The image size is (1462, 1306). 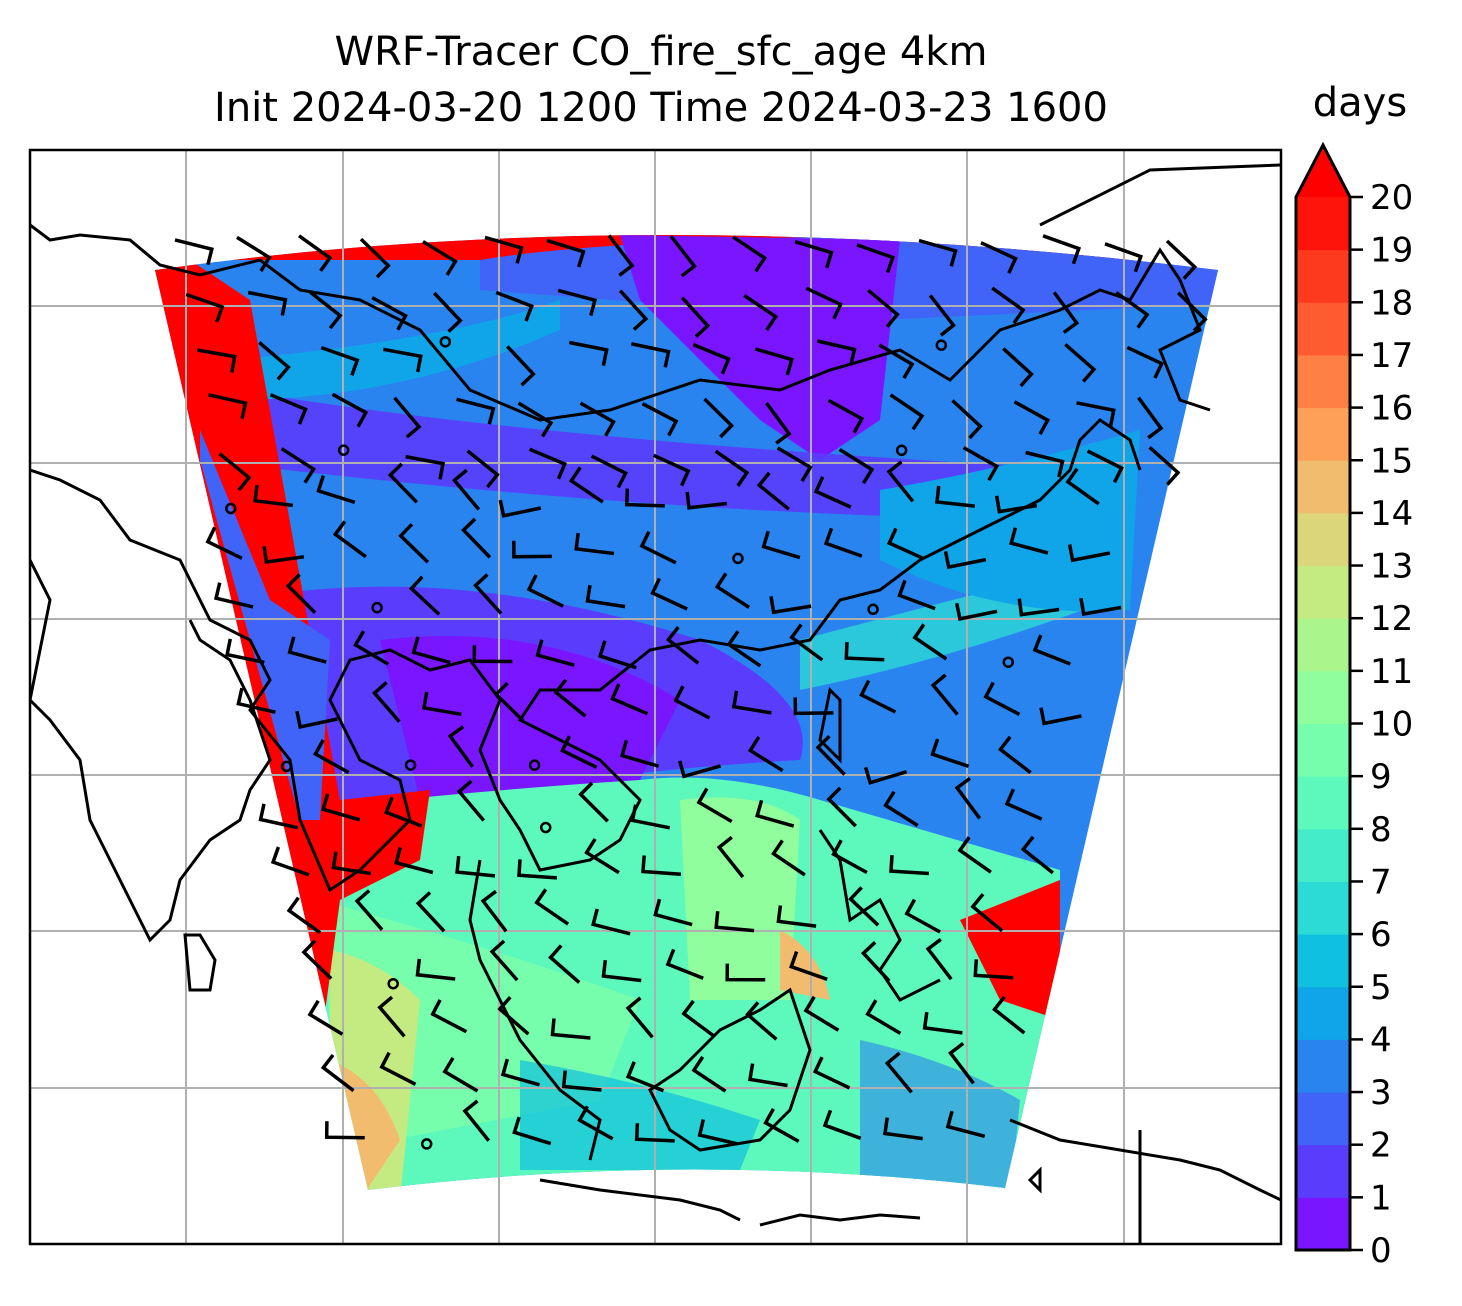 What do you see at coordinates (1381, 1040) in the screenshot?
I see `colorbar-tick-label: 4` at bounding box center [1381, 1040].